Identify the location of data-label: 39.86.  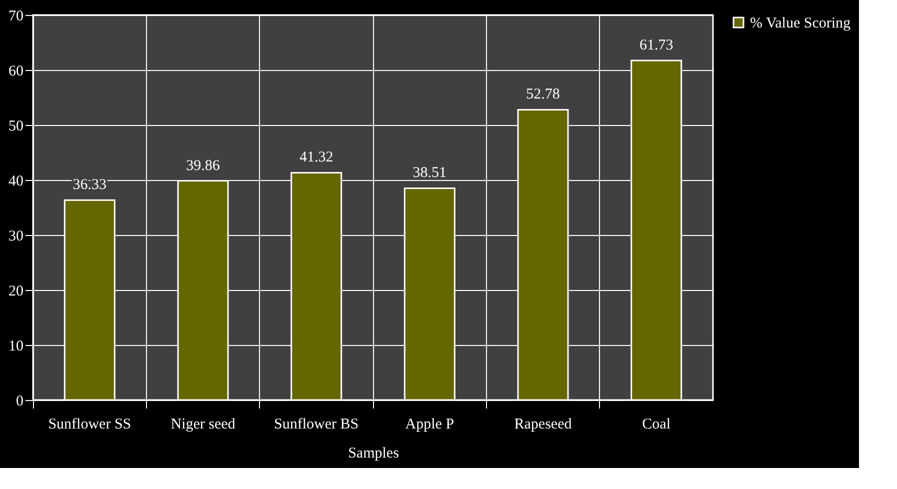
(203, 166).